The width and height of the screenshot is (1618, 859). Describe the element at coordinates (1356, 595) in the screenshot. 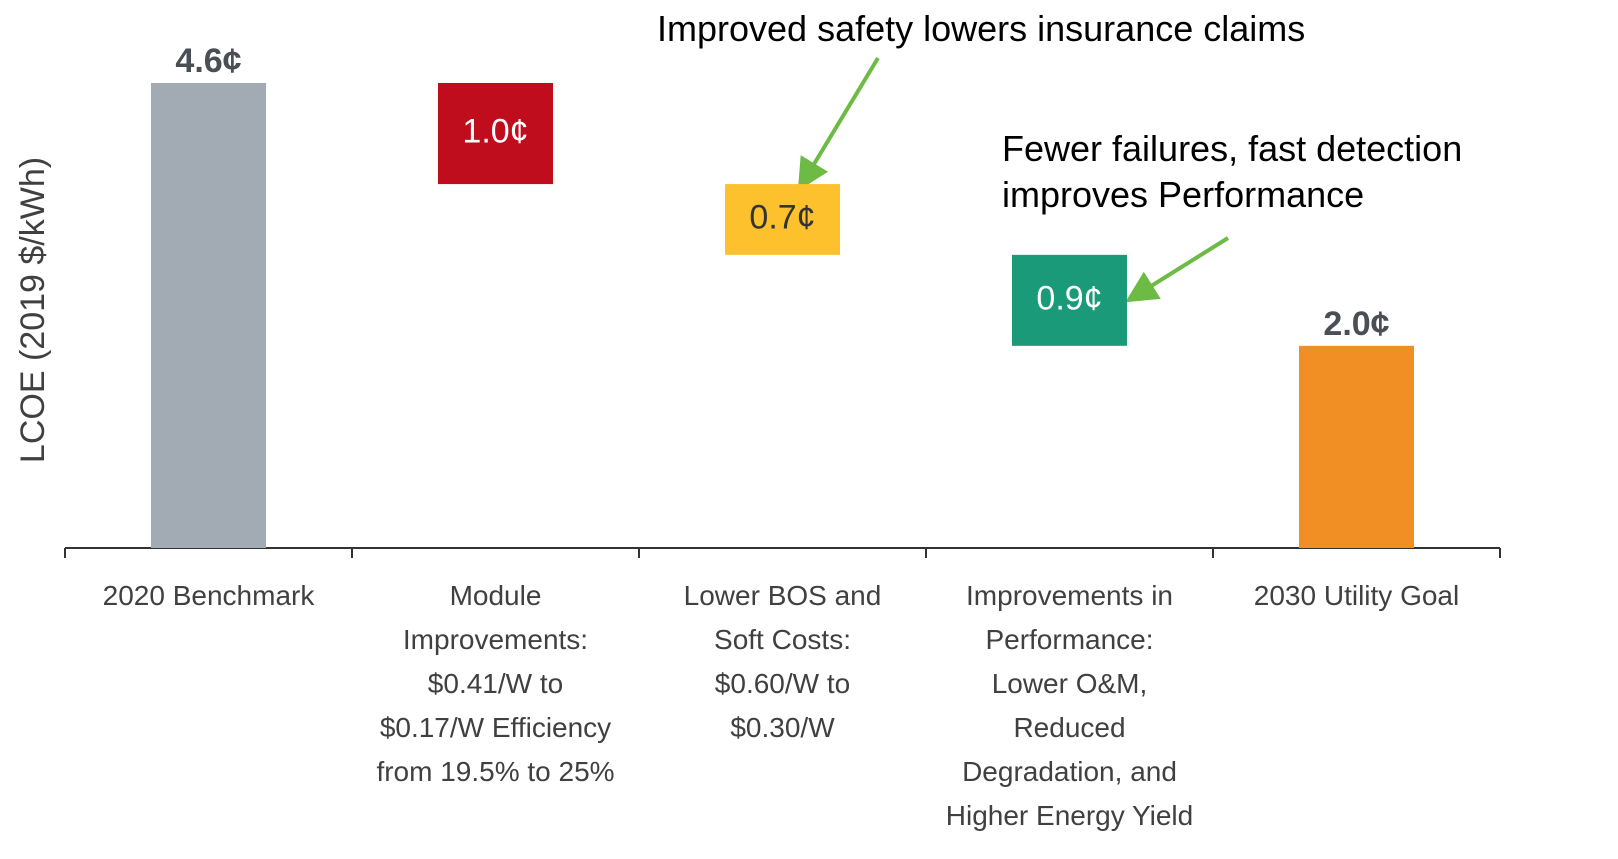

I see `x-tick-label: 2030 Utility Goal` at that location.